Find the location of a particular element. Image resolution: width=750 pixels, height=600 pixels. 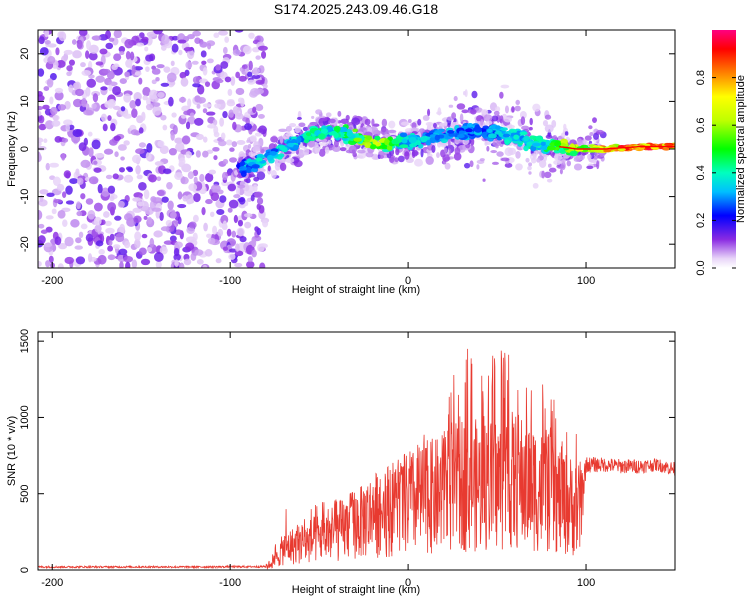

x-tick-label: 100 is located at coordinates (586, 281).